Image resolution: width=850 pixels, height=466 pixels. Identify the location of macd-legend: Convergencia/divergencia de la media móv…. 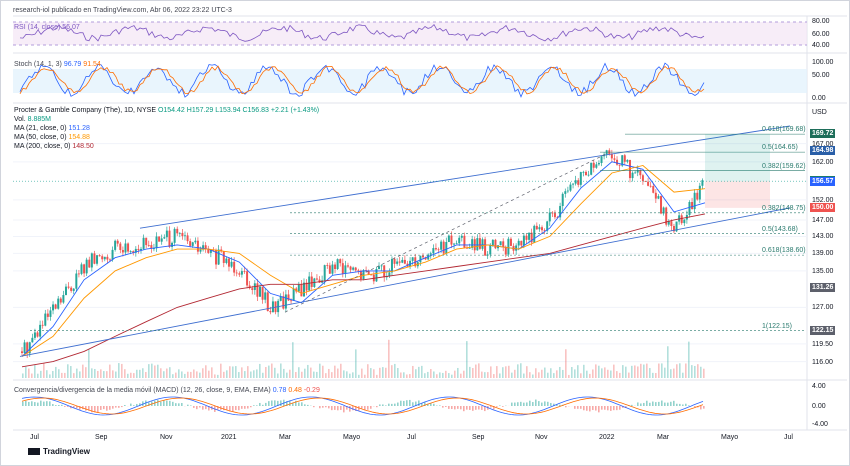
(167, 390).